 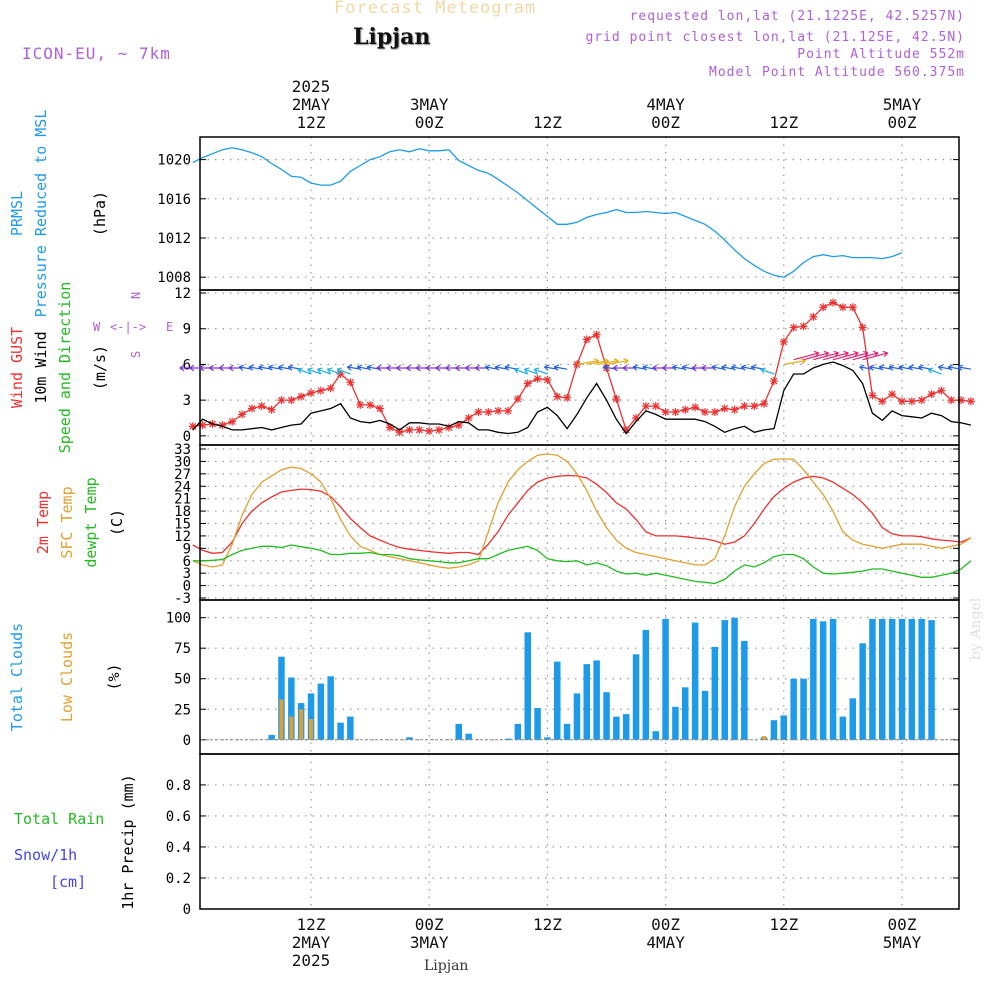 What do you see at coordinates (187, 549) in the screenshot?
I see `y-tick-label: 9` at bounding box center [187, 549].